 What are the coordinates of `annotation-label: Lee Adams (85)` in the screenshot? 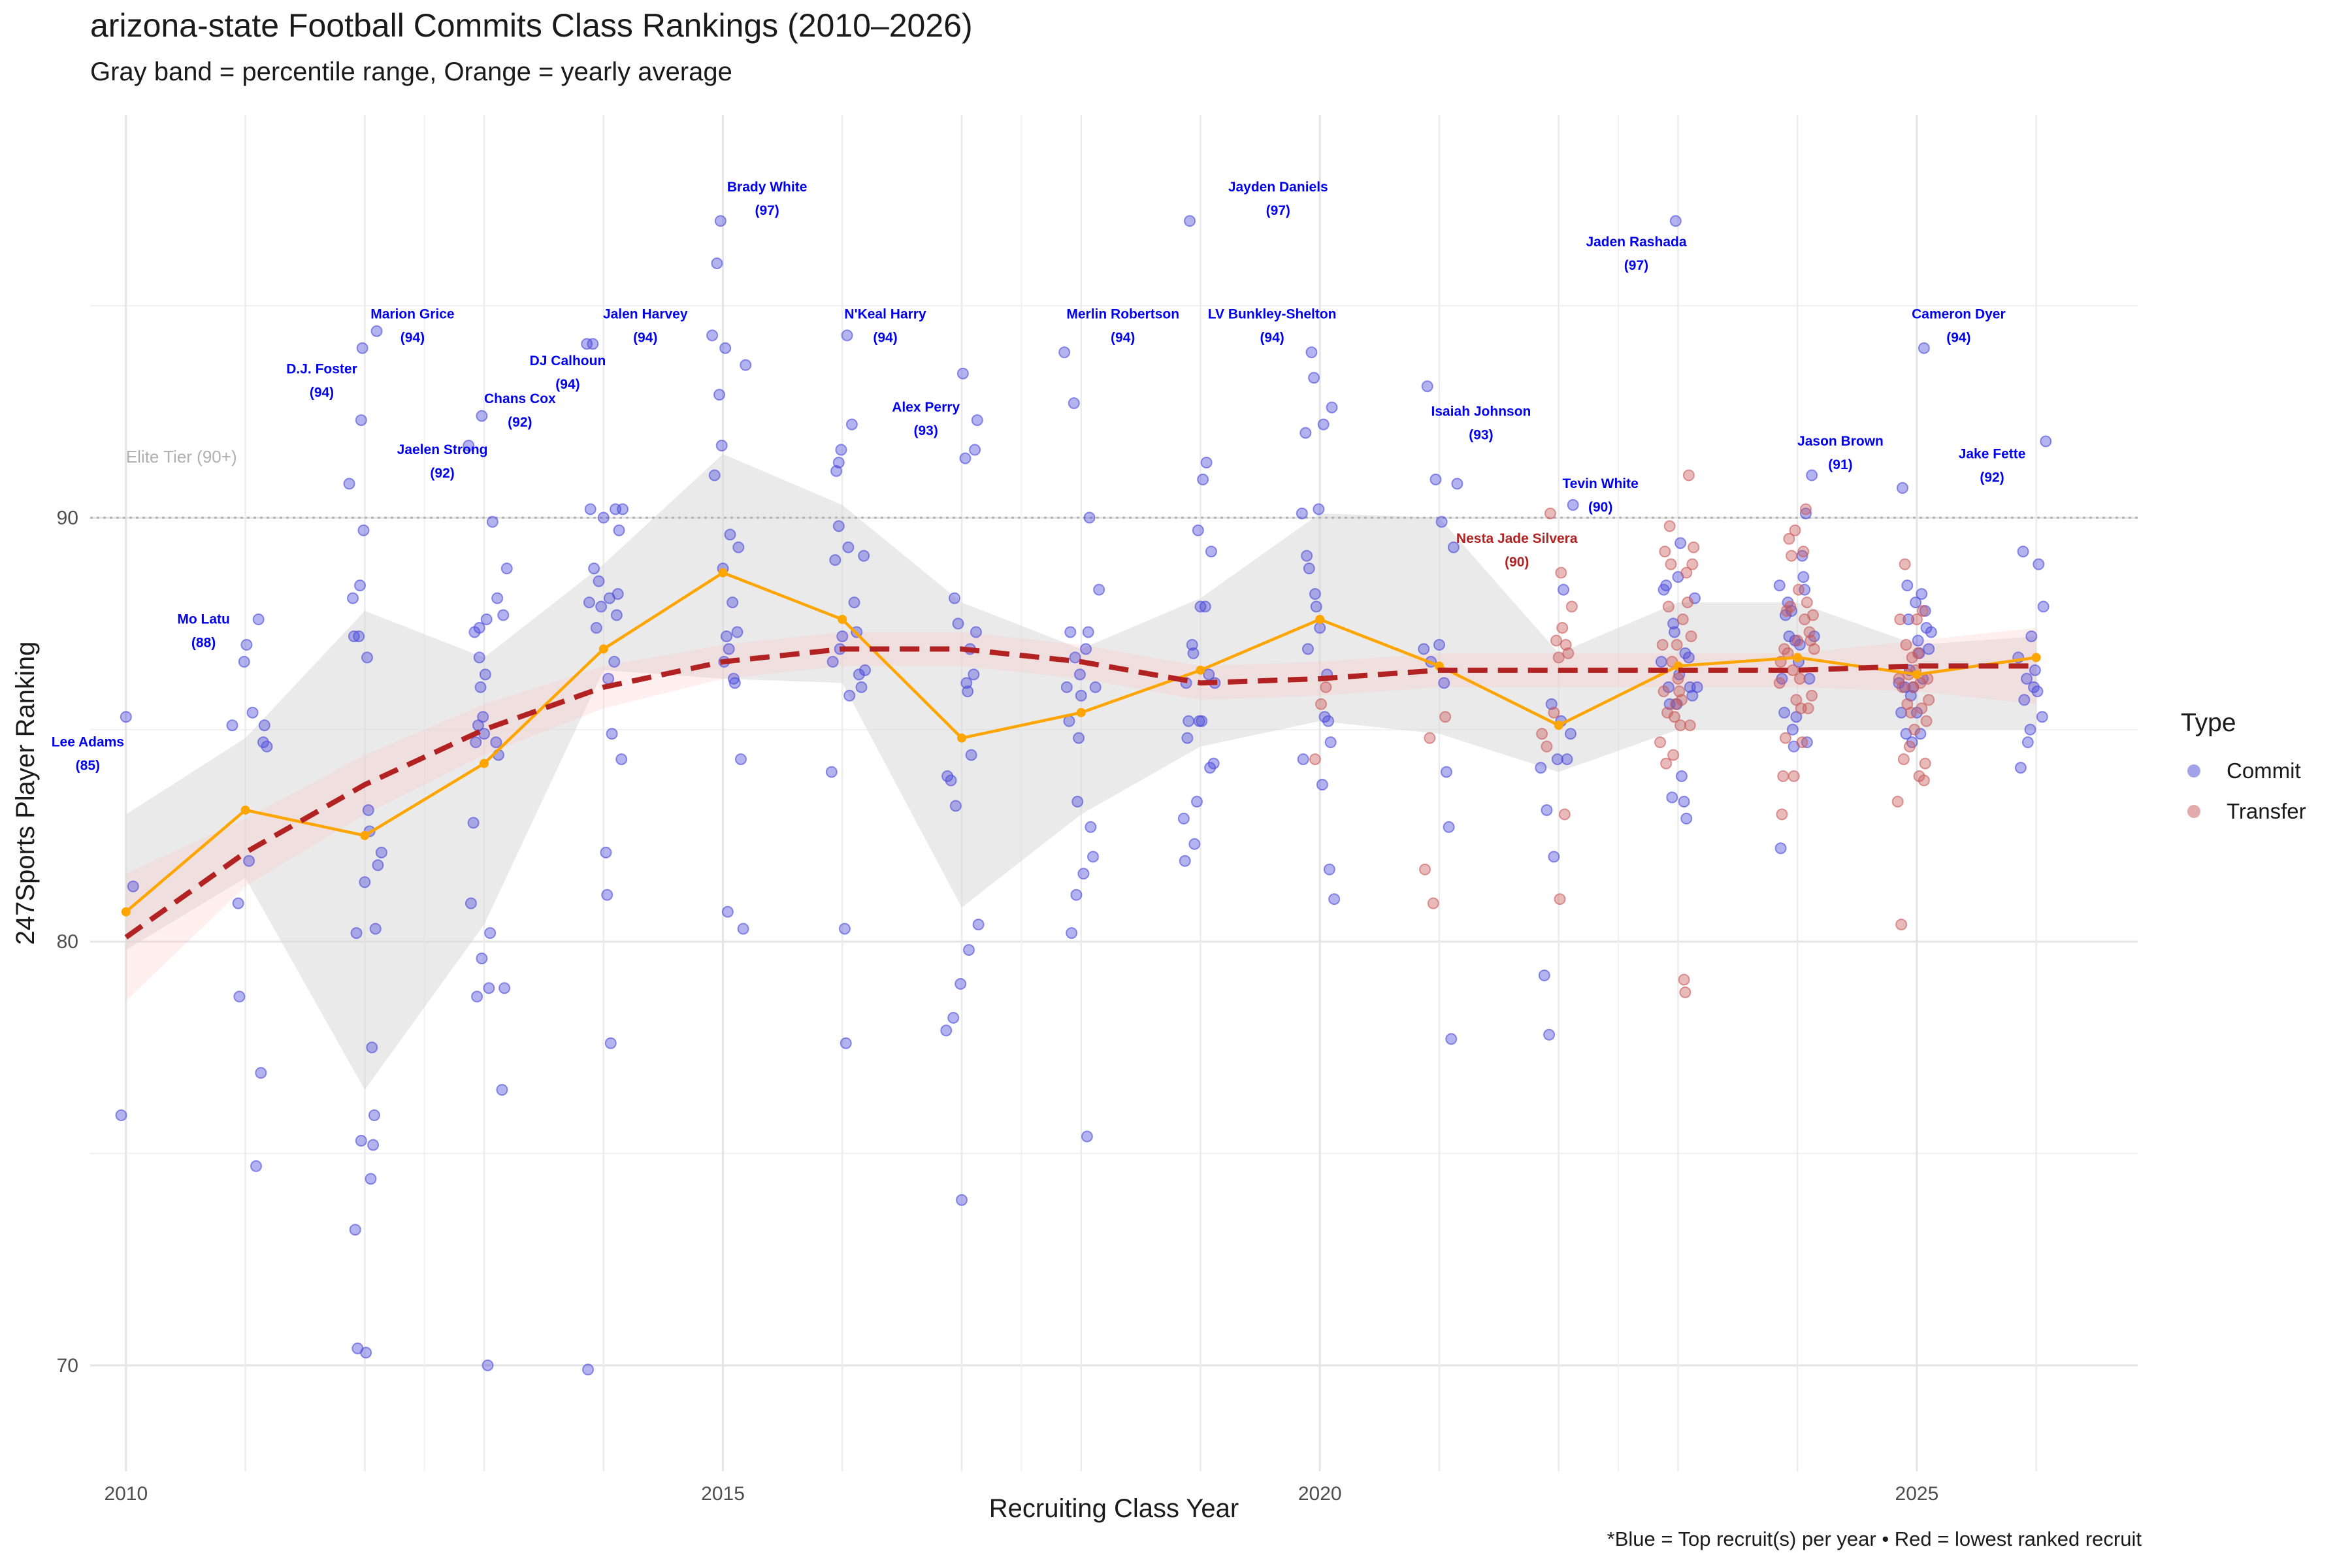 It's located at (88, 754).